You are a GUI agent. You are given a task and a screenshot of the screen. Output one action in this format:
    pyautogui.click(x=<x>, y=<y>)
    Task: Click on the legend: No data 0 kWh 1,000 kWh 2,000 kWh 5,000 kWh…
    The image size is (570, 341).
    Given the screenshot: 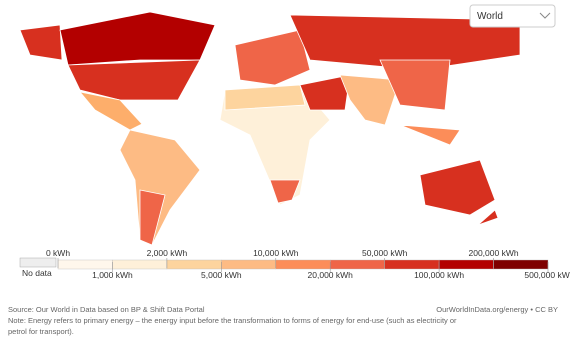 What is the action you would take?
    pyautogui.click(x=294, y=264)
    